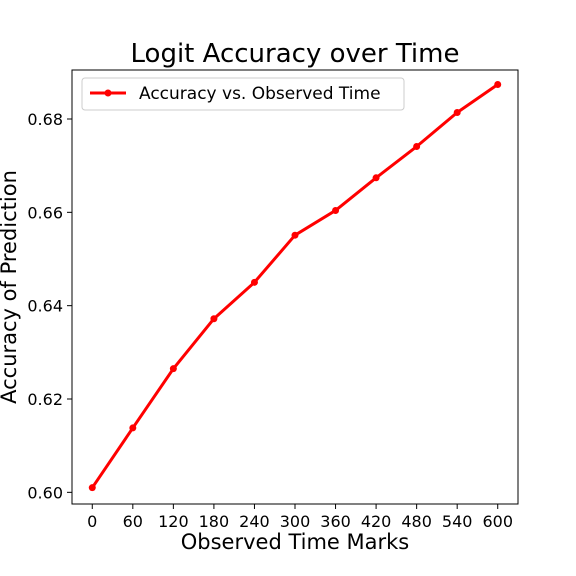 This screenshot has width=576, height=576. Describe the element at coordinates (295, 542) in the screenshot. I see `x-axis-label: Observed Time Marks` at that location.